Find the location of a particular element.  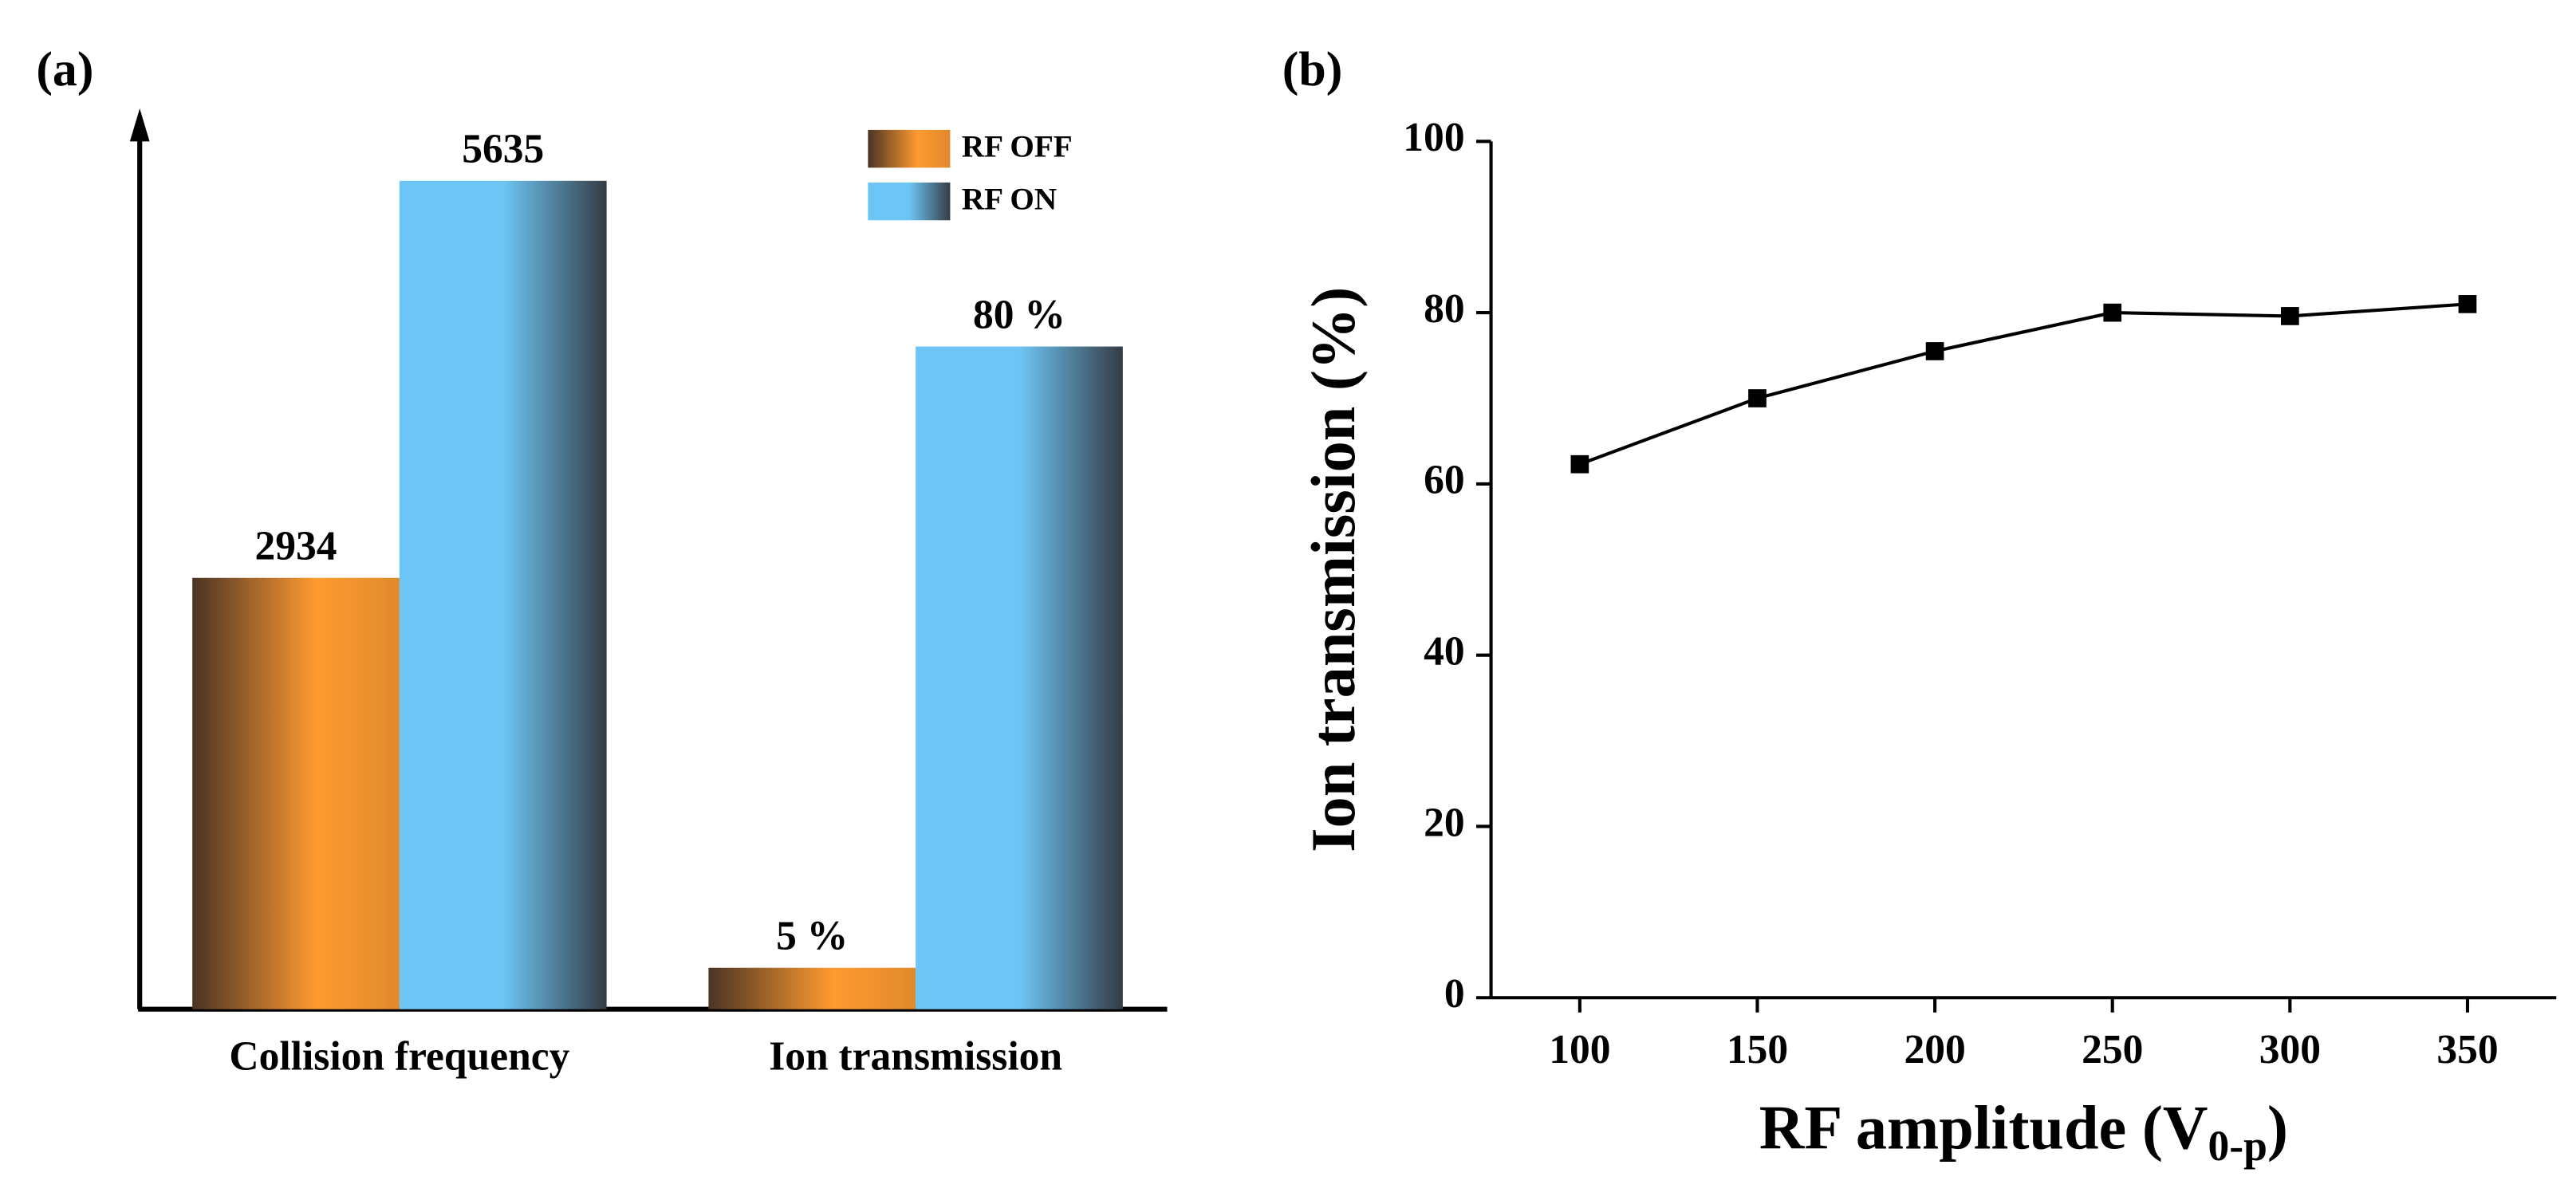

y-tick-label: 20 is located at coordinates (1444, 823).